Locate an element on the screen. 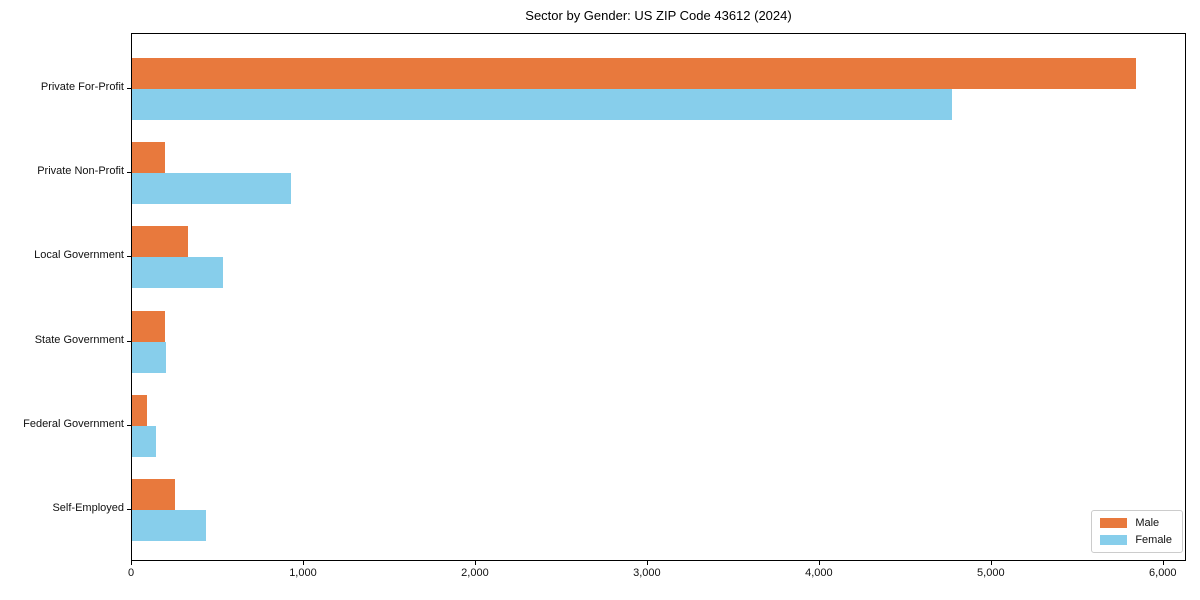  legend: Male Female is located at coordinates (1137, 531).